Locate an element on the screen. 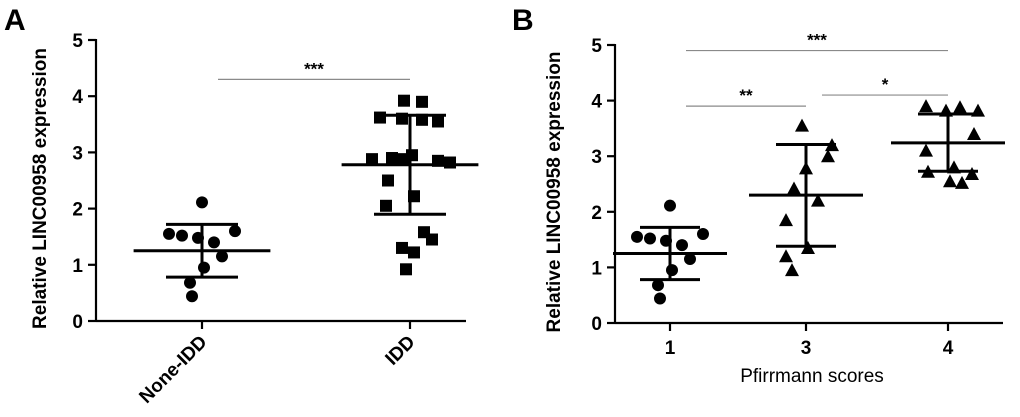 Image resolution: width=1020 pixels, height=417 pixels. panel-letter-A: A is located at coordinates (15, 20).